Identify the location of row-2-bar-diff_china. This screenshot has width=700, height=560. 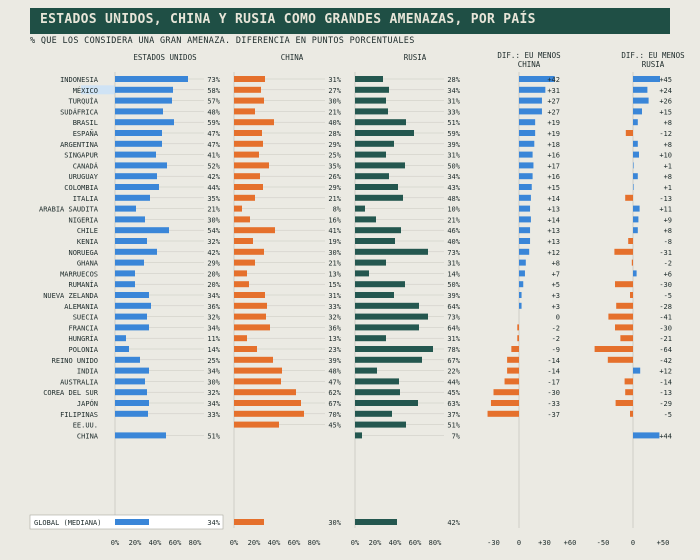
(530, 100).